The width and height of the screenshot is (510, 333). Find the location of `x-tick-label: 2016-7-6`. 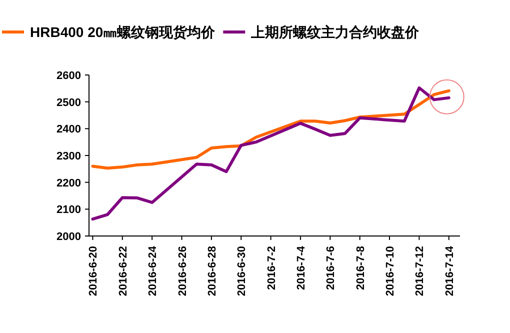

x-tick-label: 2016-7-6 is located at coordinates (331, 268).